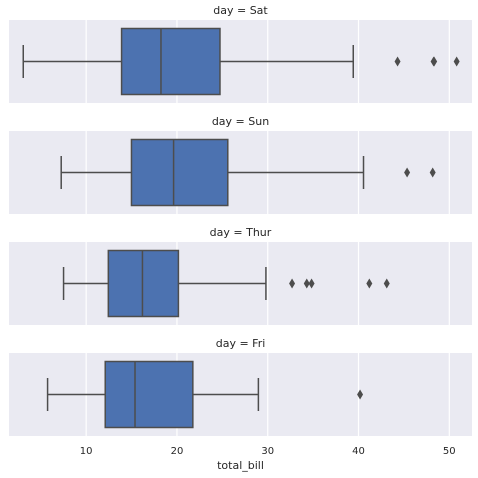  I want to click on x-axis-label: total_bill, so click(240, 465).